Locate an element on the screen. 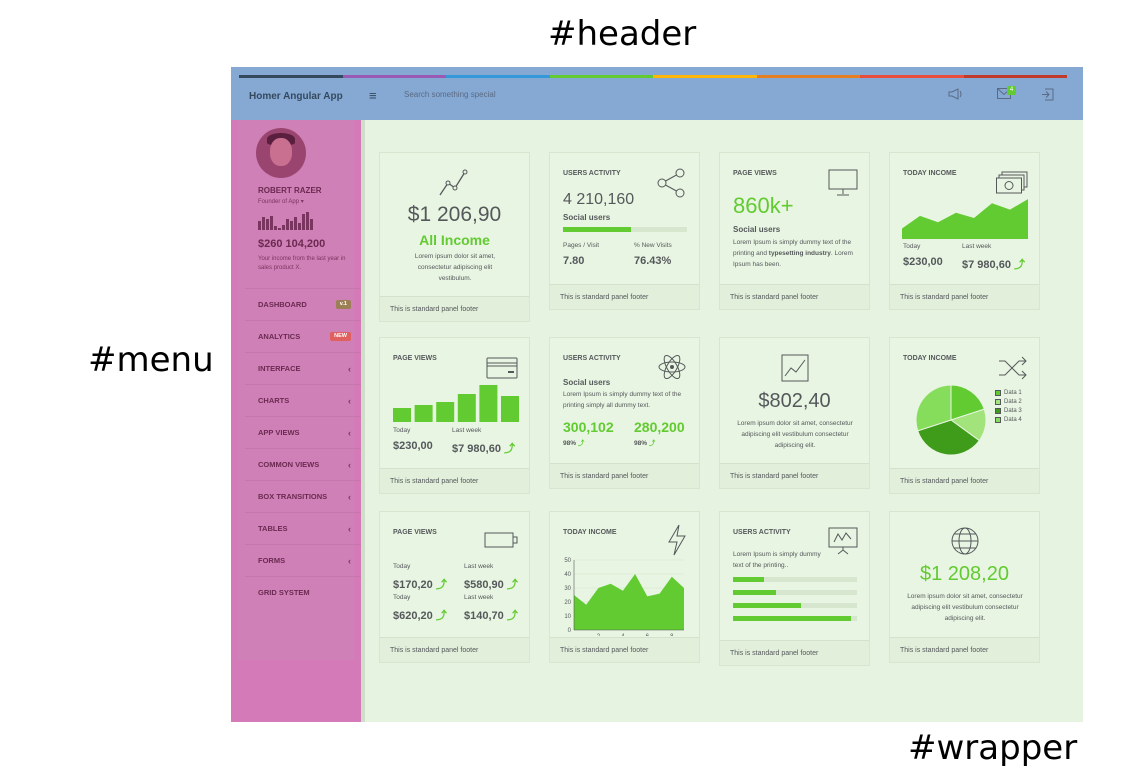 This screenshot has height=780, width=1143. users-value: 4 210,160 is located at coordinates (599, 199).